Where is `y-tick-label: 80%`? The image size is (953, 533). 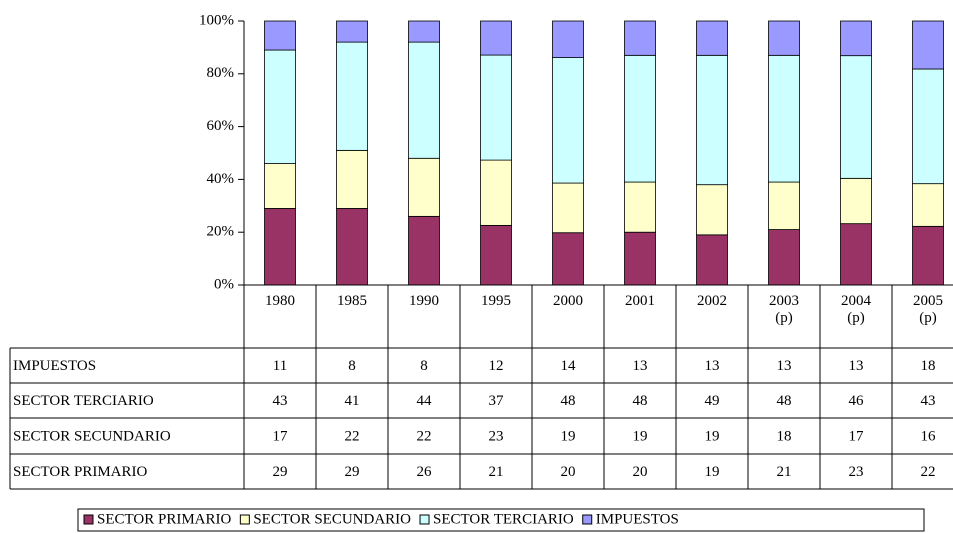
y-tick-label: 80% is located at coordinates (221, 73).